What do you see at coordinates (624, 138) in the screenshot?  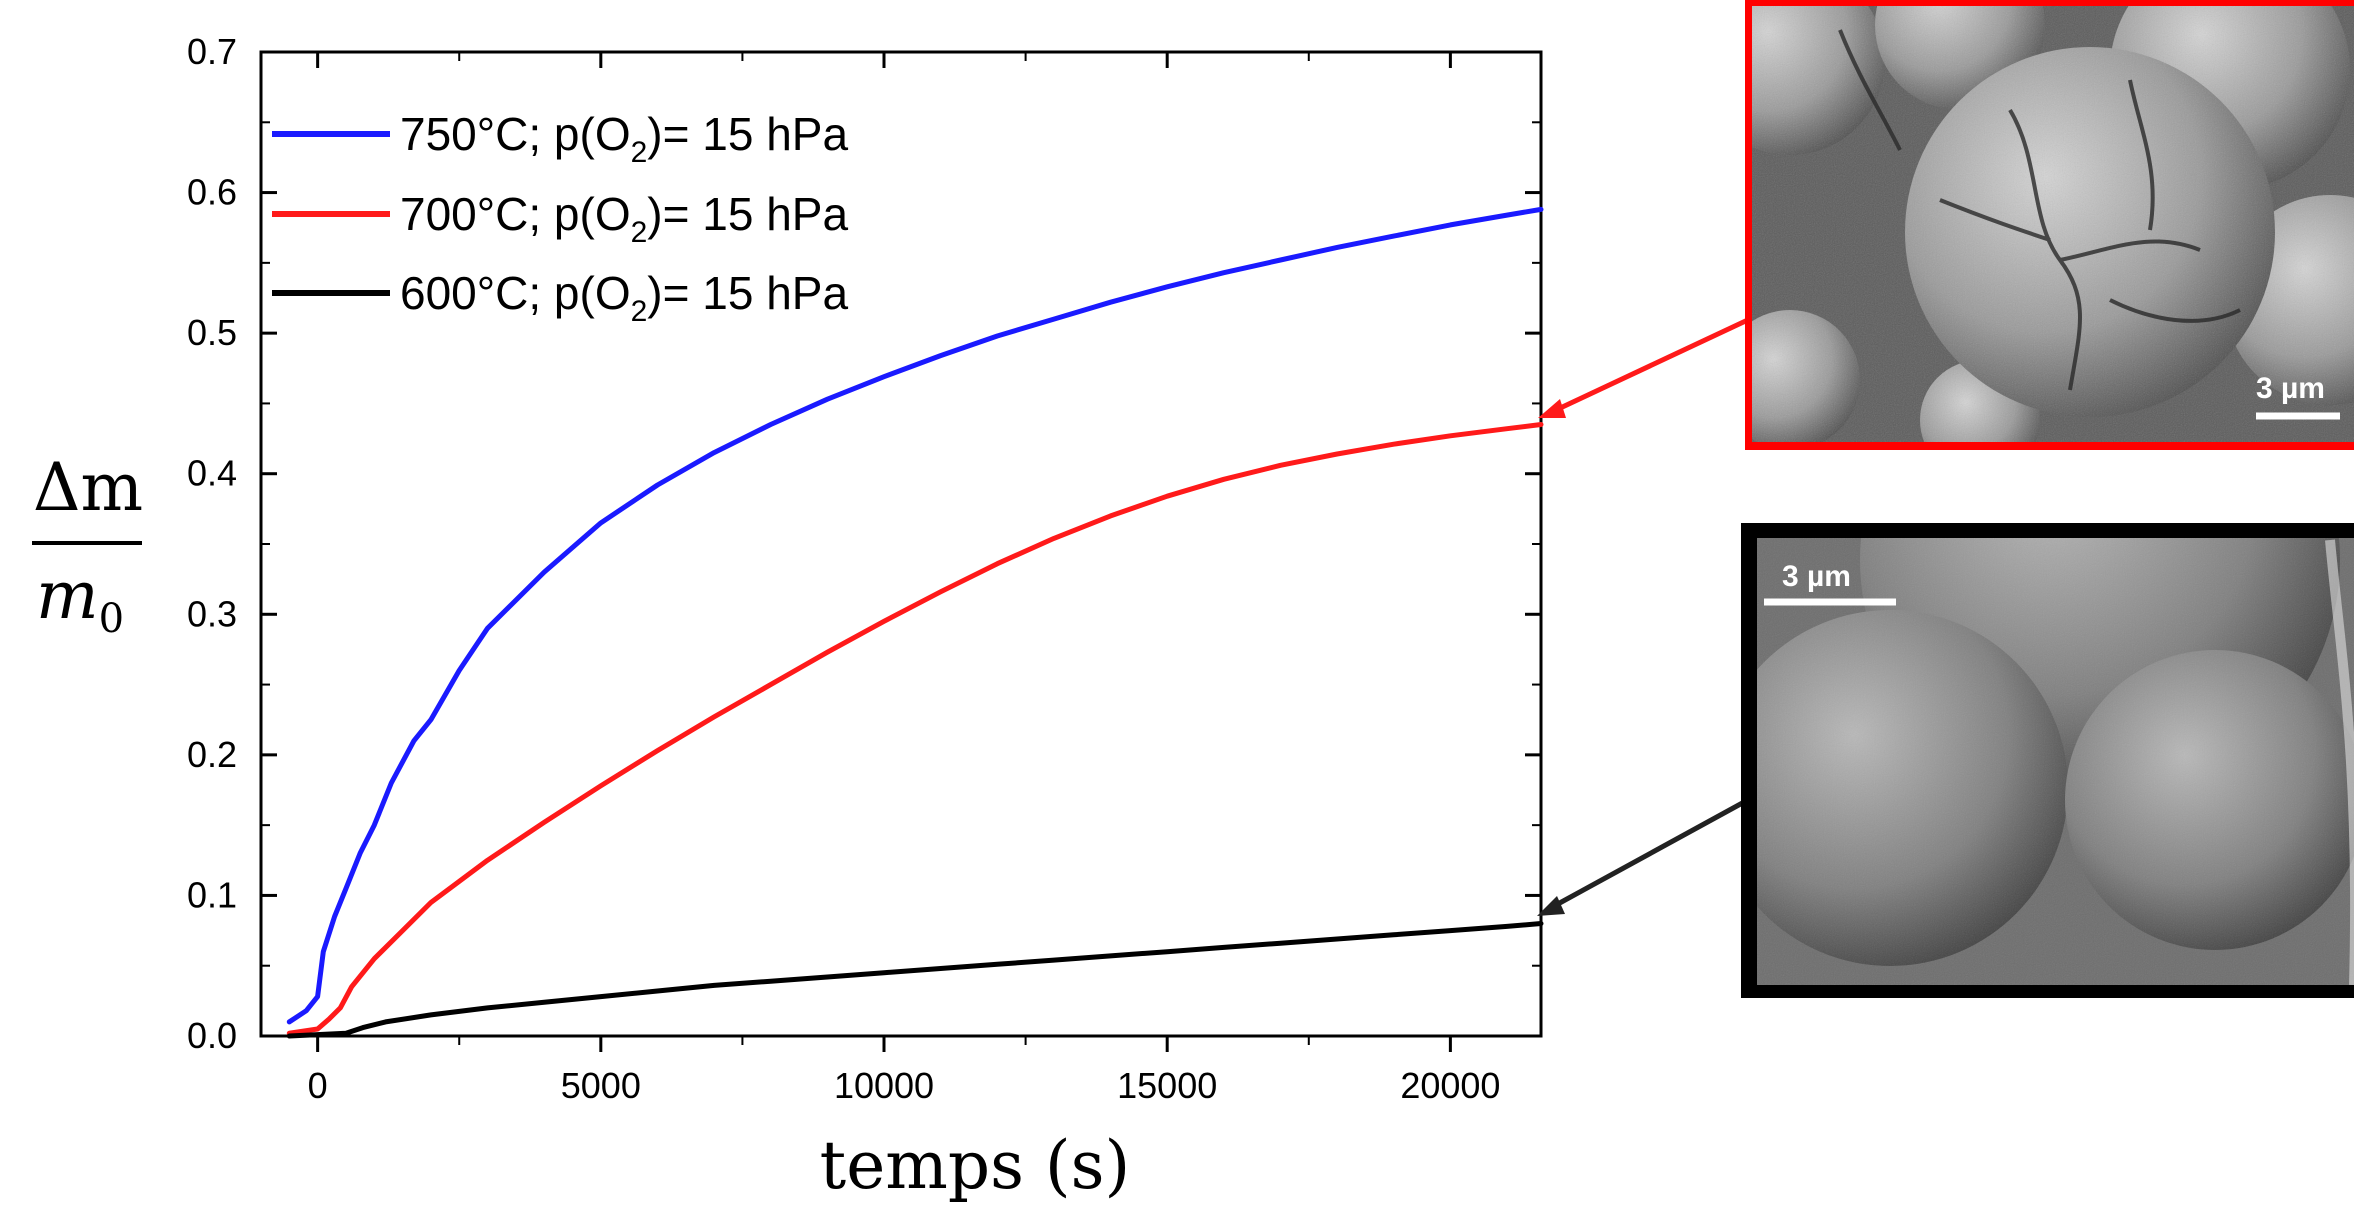 I see `legend-label: 750°C; p(O2)= 15 hPa` at bounding box center [624, 138].